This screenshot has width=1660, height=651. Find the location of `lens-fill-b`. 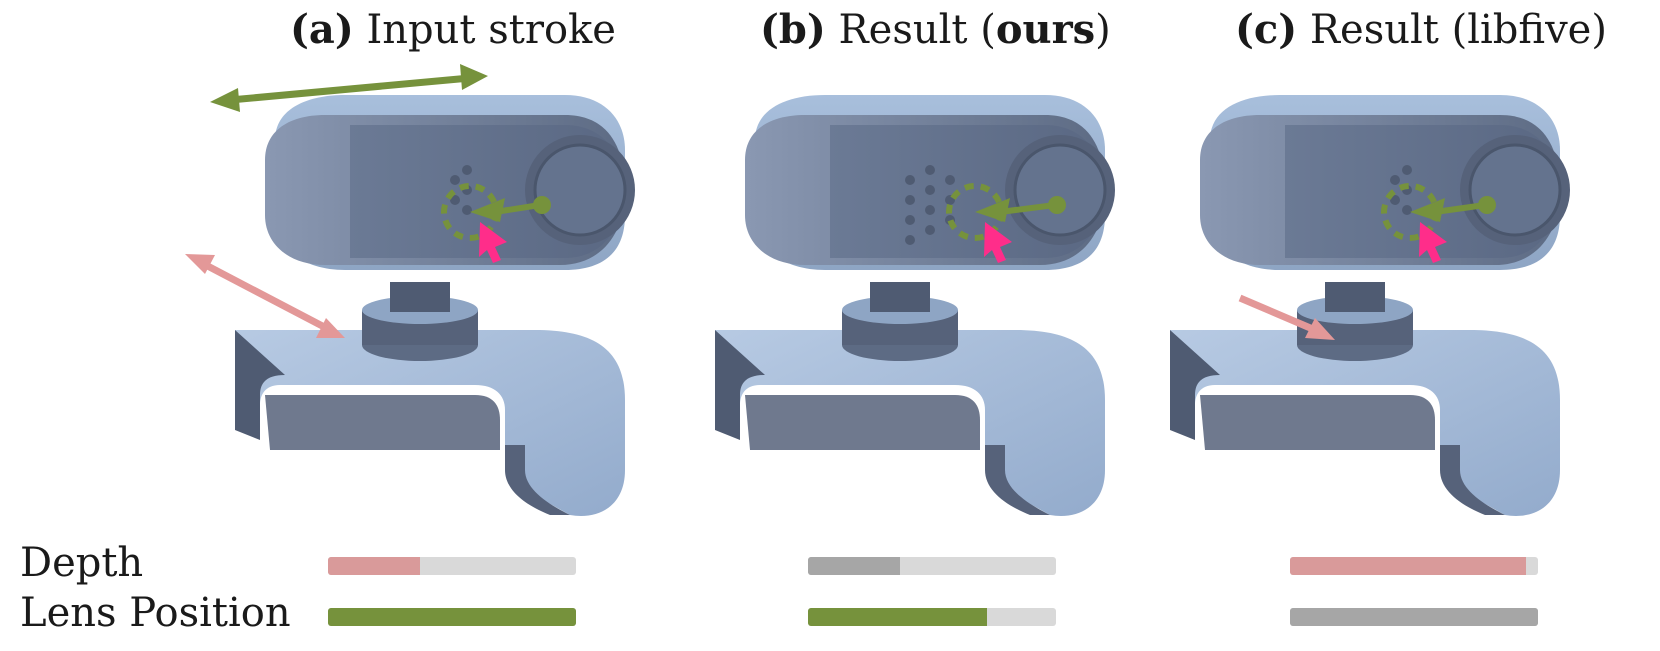

lens-fill-b is located at coordinates (897, 617).